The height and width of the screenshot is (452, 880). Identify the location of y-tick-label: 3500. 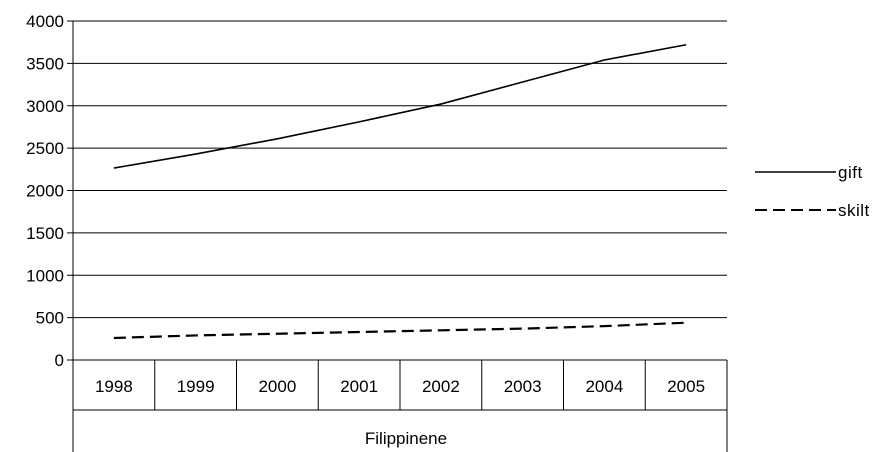
(45, 63).